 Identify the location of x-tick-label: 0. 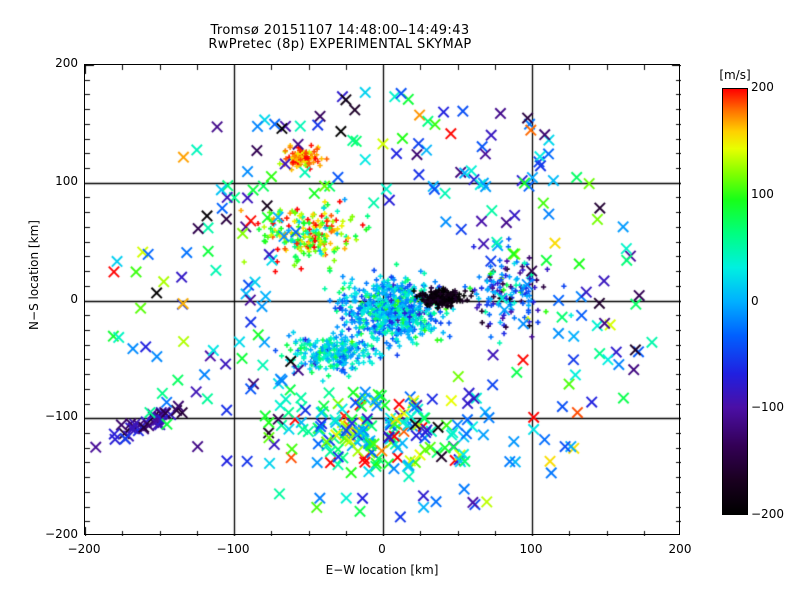
(382, 549).